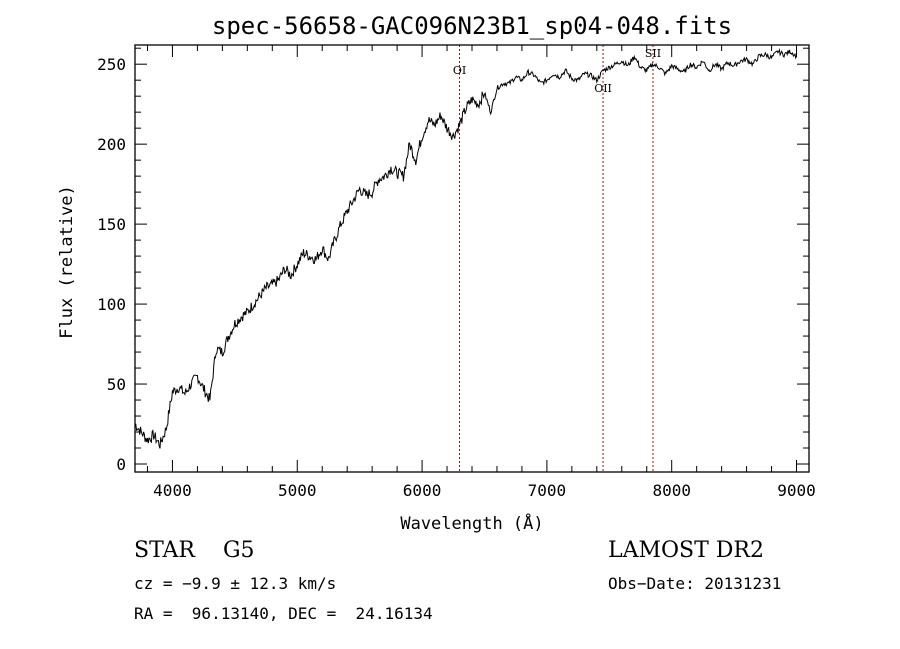 This screenshot has width=900, height=649. Describe the element at coordinates (283, 613) in the screenshot. I see `coordinates-label: RA = 96.13140, DEC = 24.16134` at that location.